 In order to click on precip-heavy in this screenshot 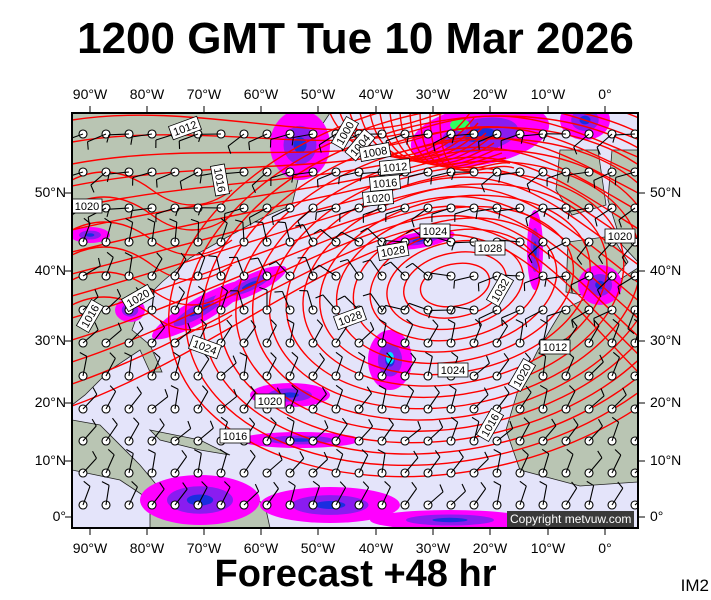, I will do `click(450, 520)`.